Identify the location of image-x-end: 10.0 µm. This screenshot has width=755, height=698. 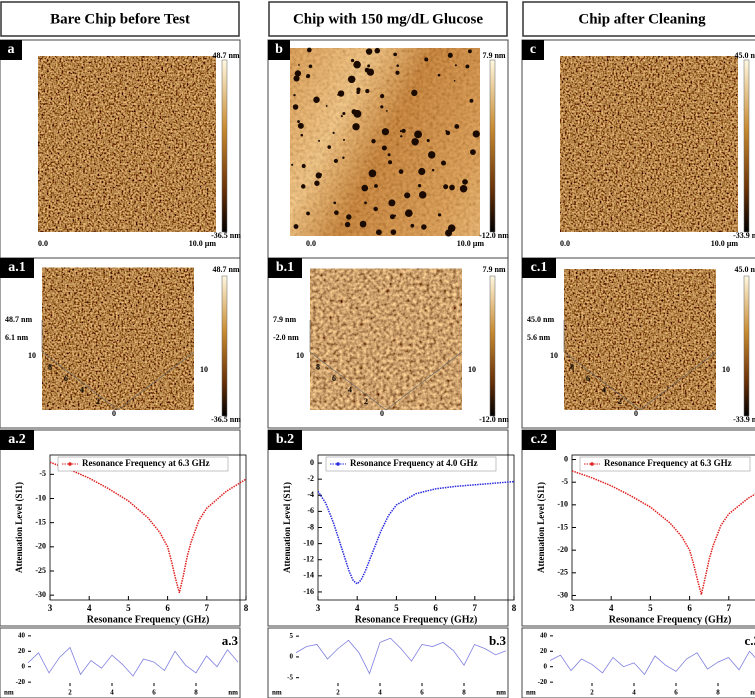
(471, 243).